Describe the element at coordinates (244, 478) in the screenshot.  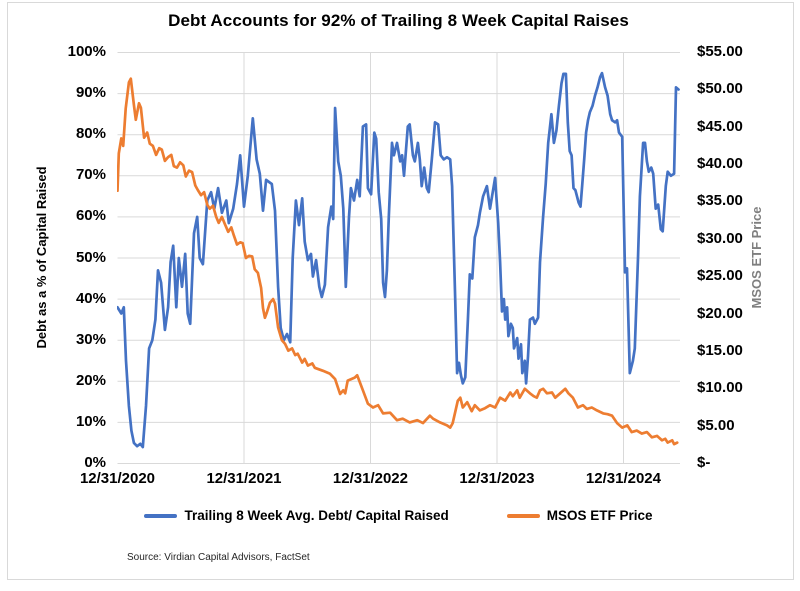
I see `x-axis-tick-1: 12/31/2021` at that location.